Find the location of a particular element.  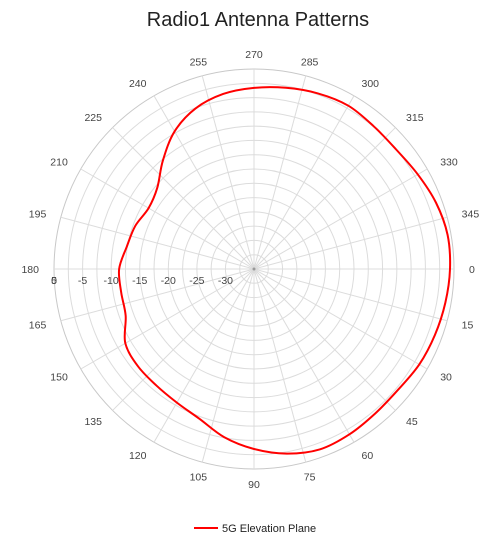

angle-tick-label: 195 is located at coordinates (38, 214).